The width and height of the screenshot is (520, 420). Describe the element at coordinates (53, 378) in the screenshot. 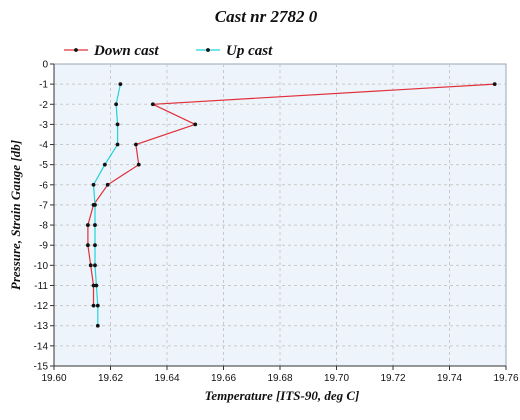

I see `x-tick-label: 19.60` at that location.